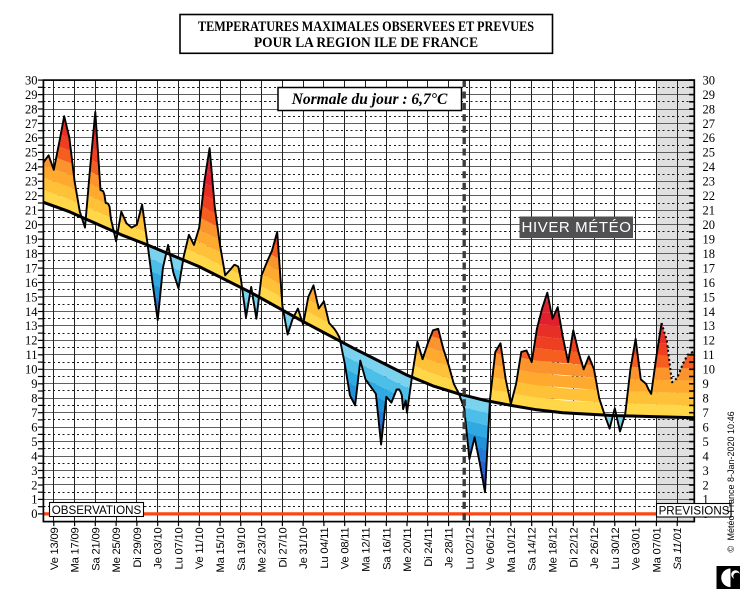  What do you see at coordinates (637, 549) in the screenshot?
I see `svg-text: Ve 03/01` at bounding box center [637, 549].